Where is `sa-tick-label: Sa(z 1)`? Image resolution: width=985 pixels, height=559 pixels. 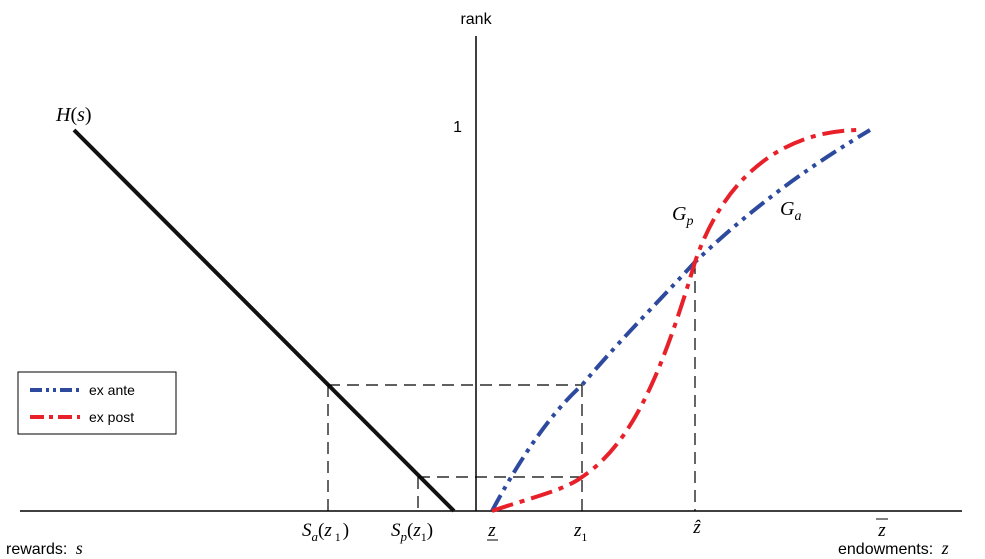 sa-tick-label: Sa(z 1) is located at coordinates (325, 532).